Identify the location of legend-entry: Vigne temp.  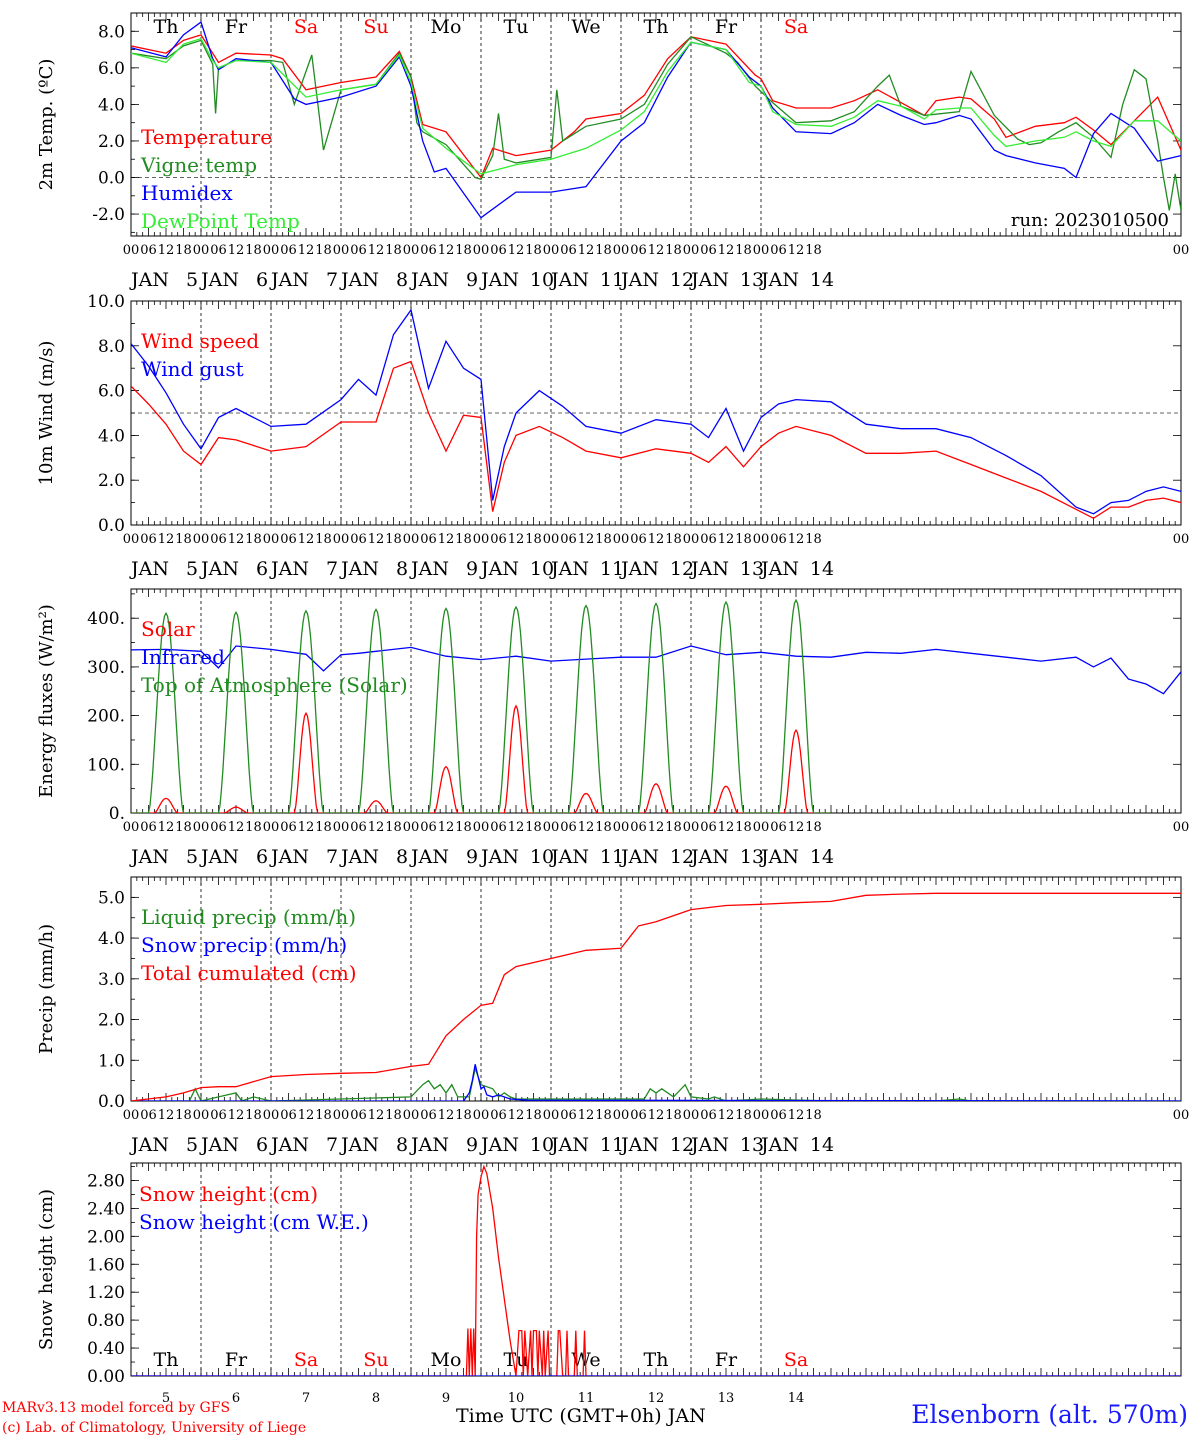
(198, 165).